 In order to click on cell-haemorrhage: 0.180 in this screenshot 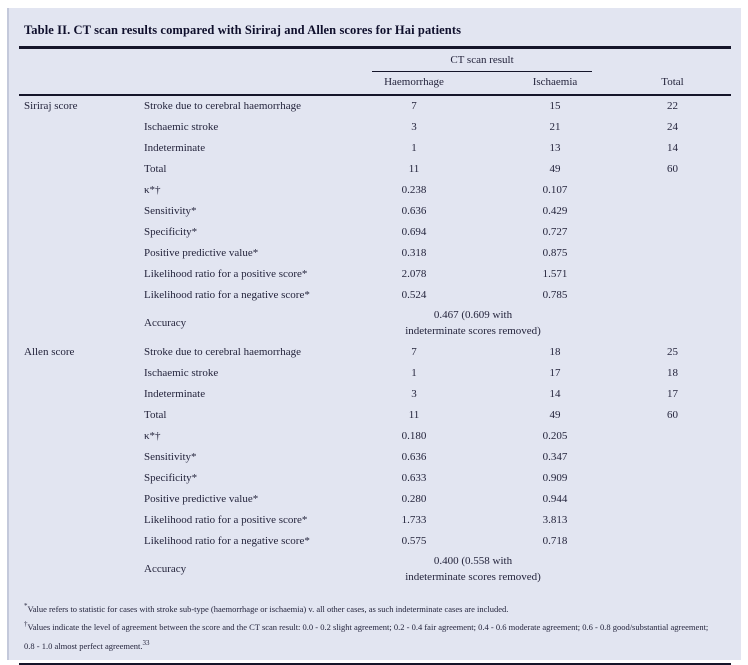, I will do `click(414, 435)`.